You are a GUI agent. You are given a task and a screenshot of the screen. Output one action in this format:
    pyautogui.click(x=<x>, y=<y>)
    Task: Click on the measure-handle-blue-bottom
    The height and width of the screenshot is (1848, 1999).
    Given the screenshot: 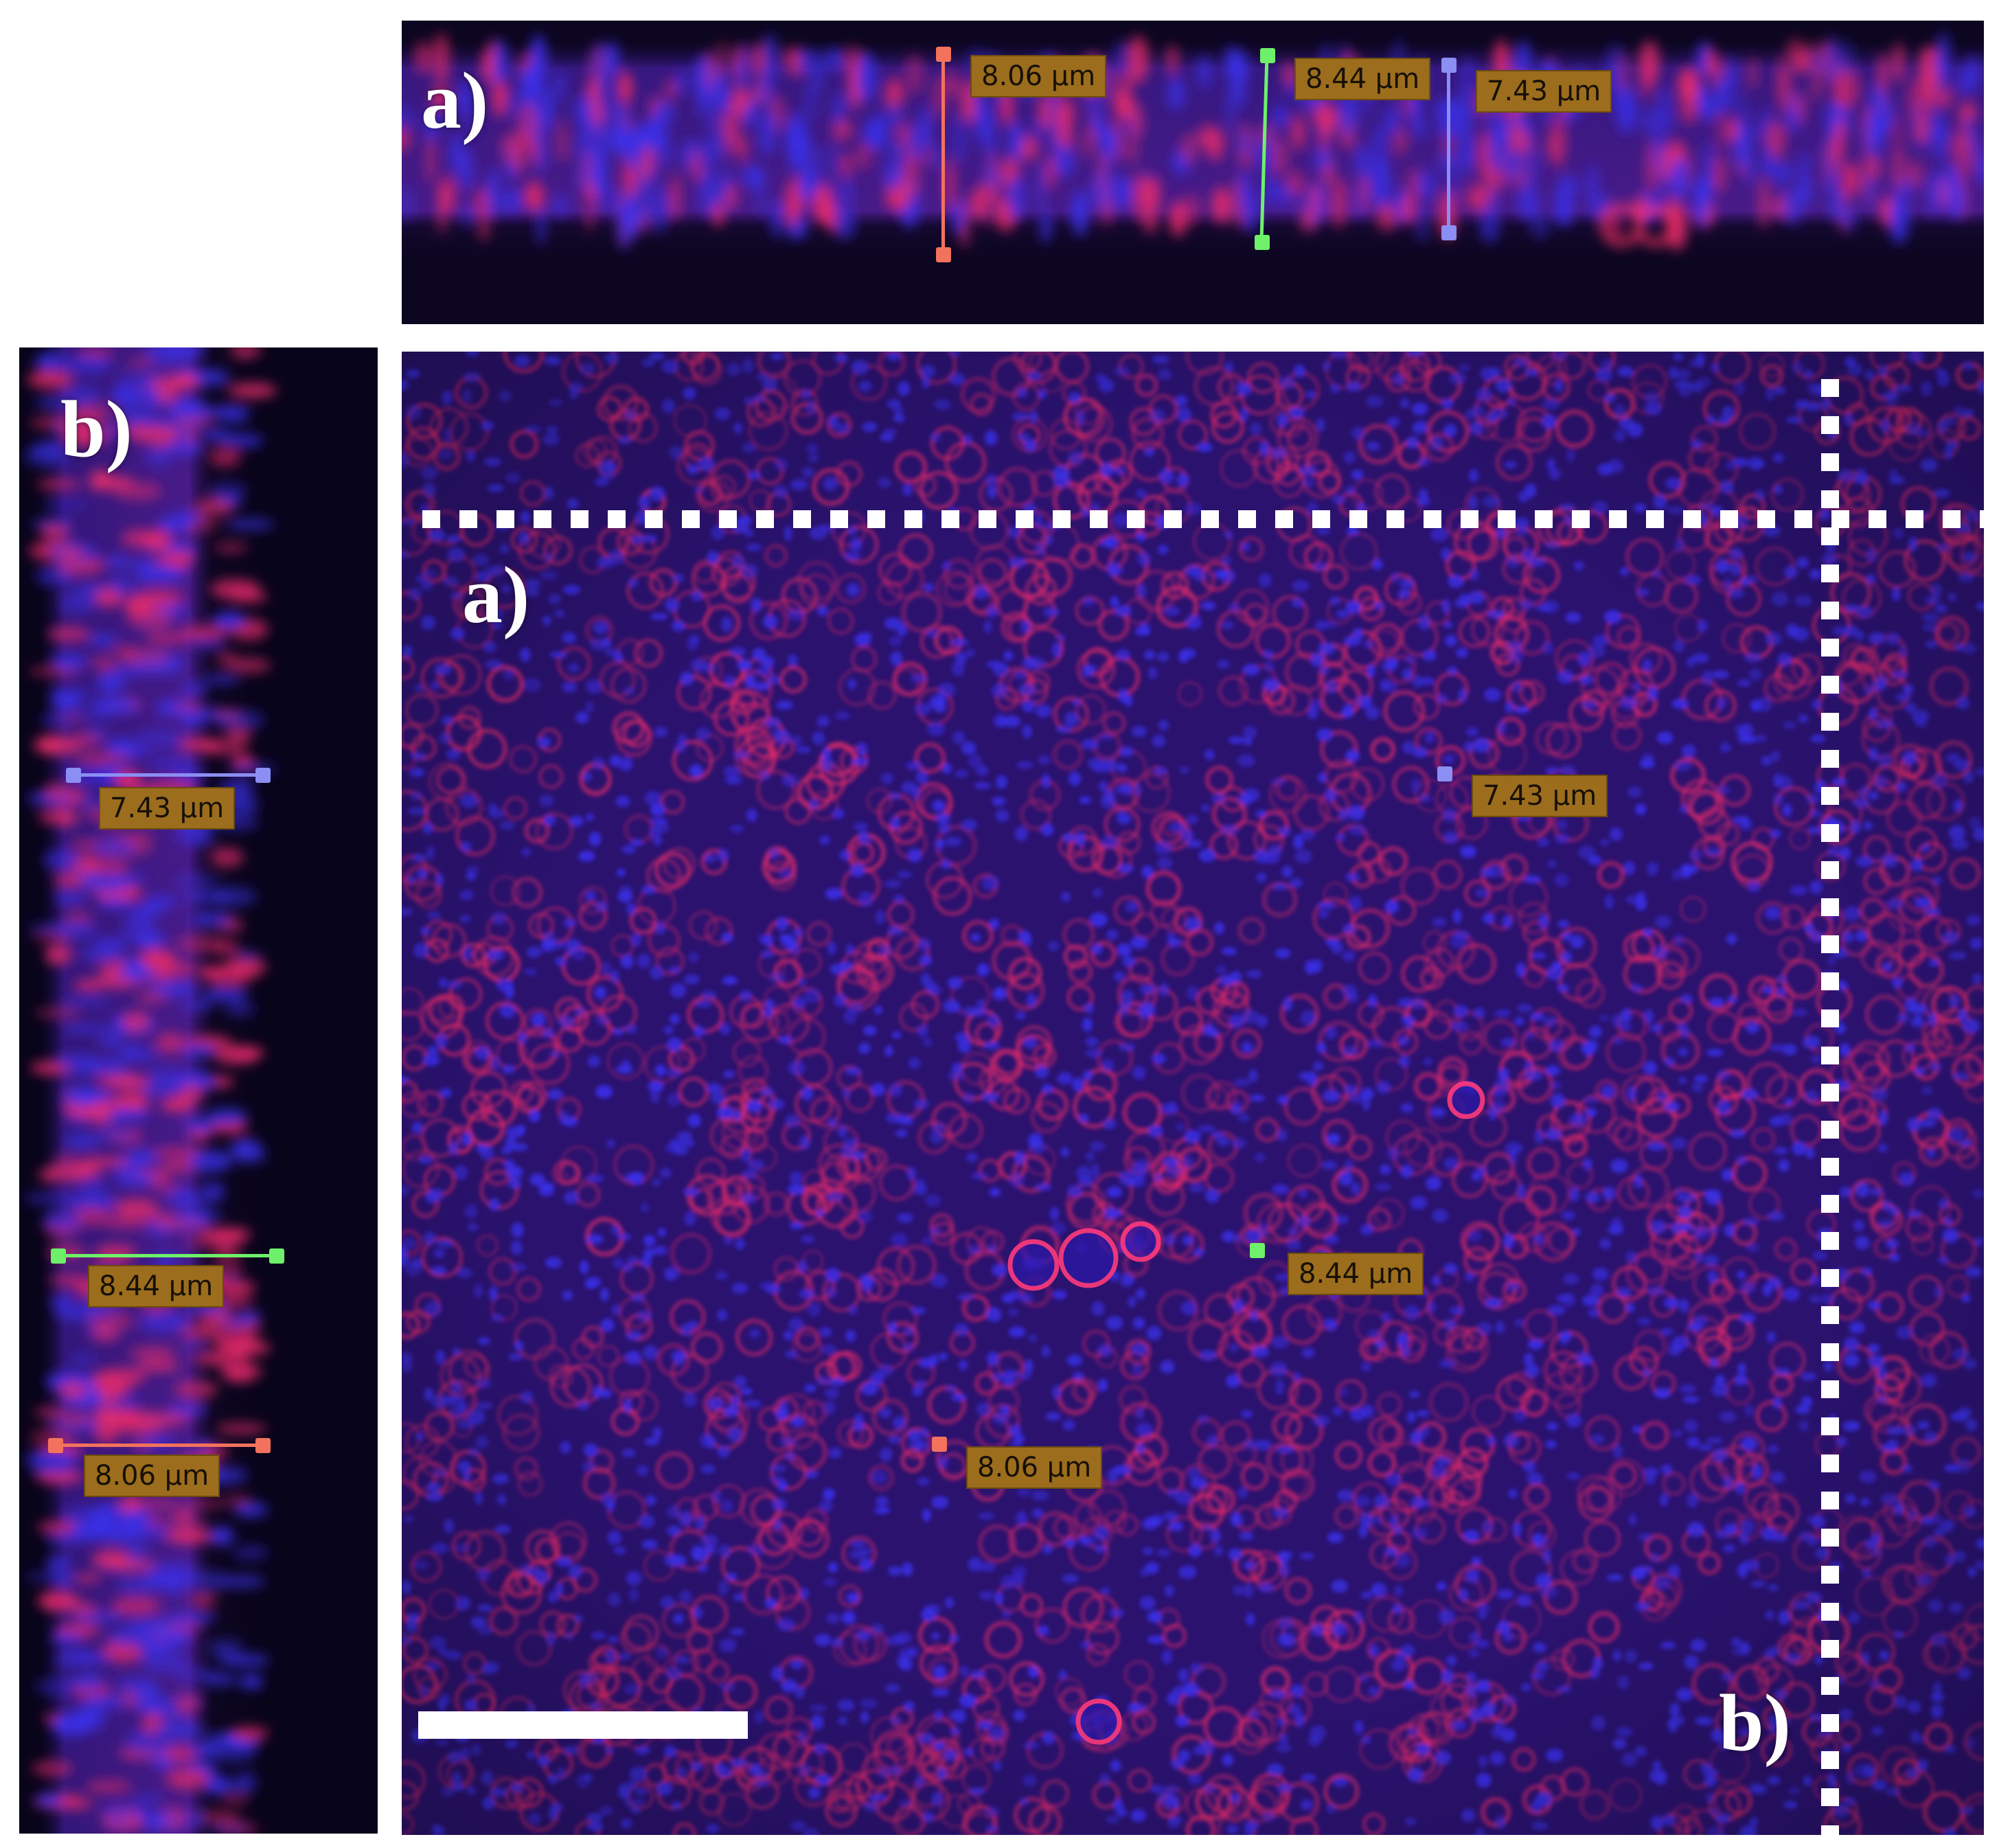 What is the action you would take?
    pyautogui.click(x=1449, y=232)
    